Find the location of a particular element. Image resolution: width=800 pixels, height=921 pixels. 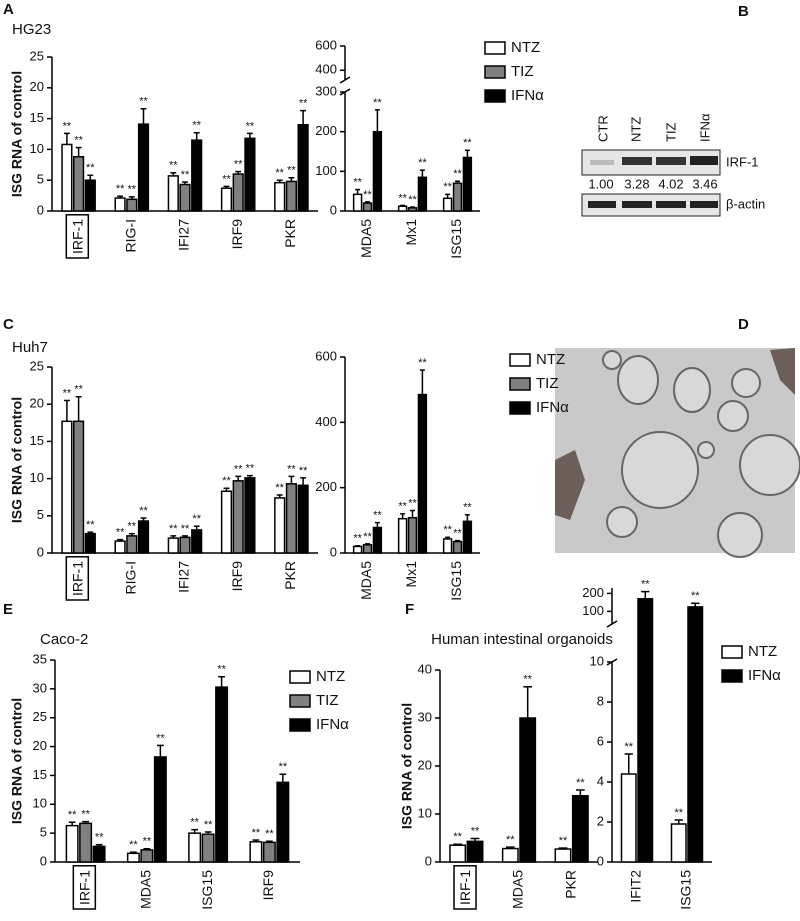

x-tick-label: MDA5 is located at coordinates (518, 889).